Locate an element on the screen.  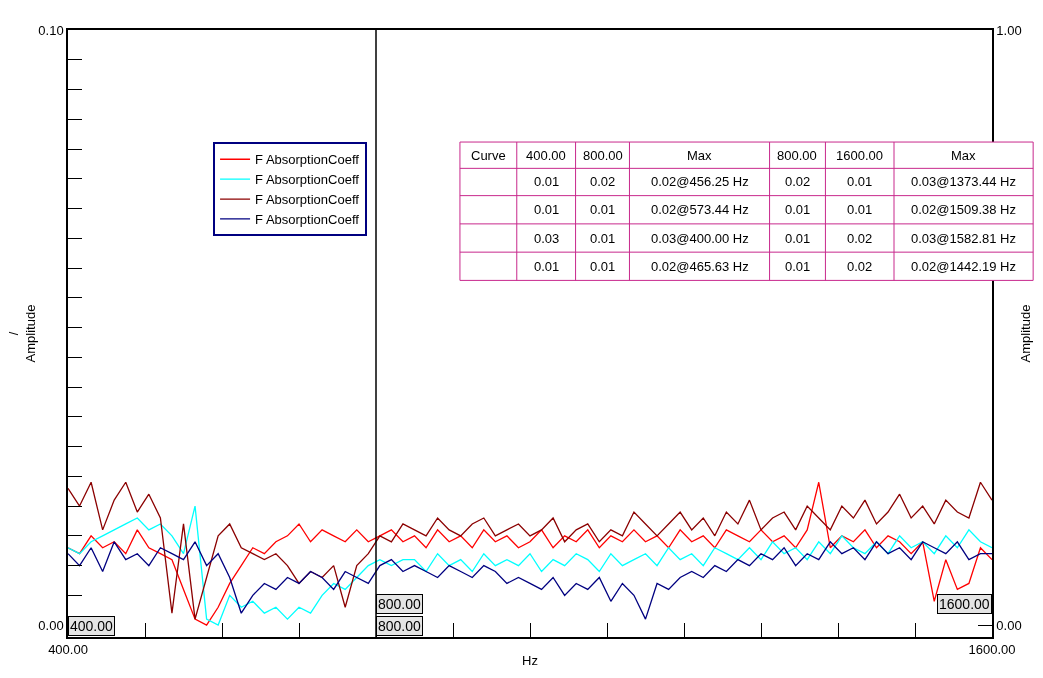
y2-axis-title: Amplitude is located at coordinates (1025, 333).